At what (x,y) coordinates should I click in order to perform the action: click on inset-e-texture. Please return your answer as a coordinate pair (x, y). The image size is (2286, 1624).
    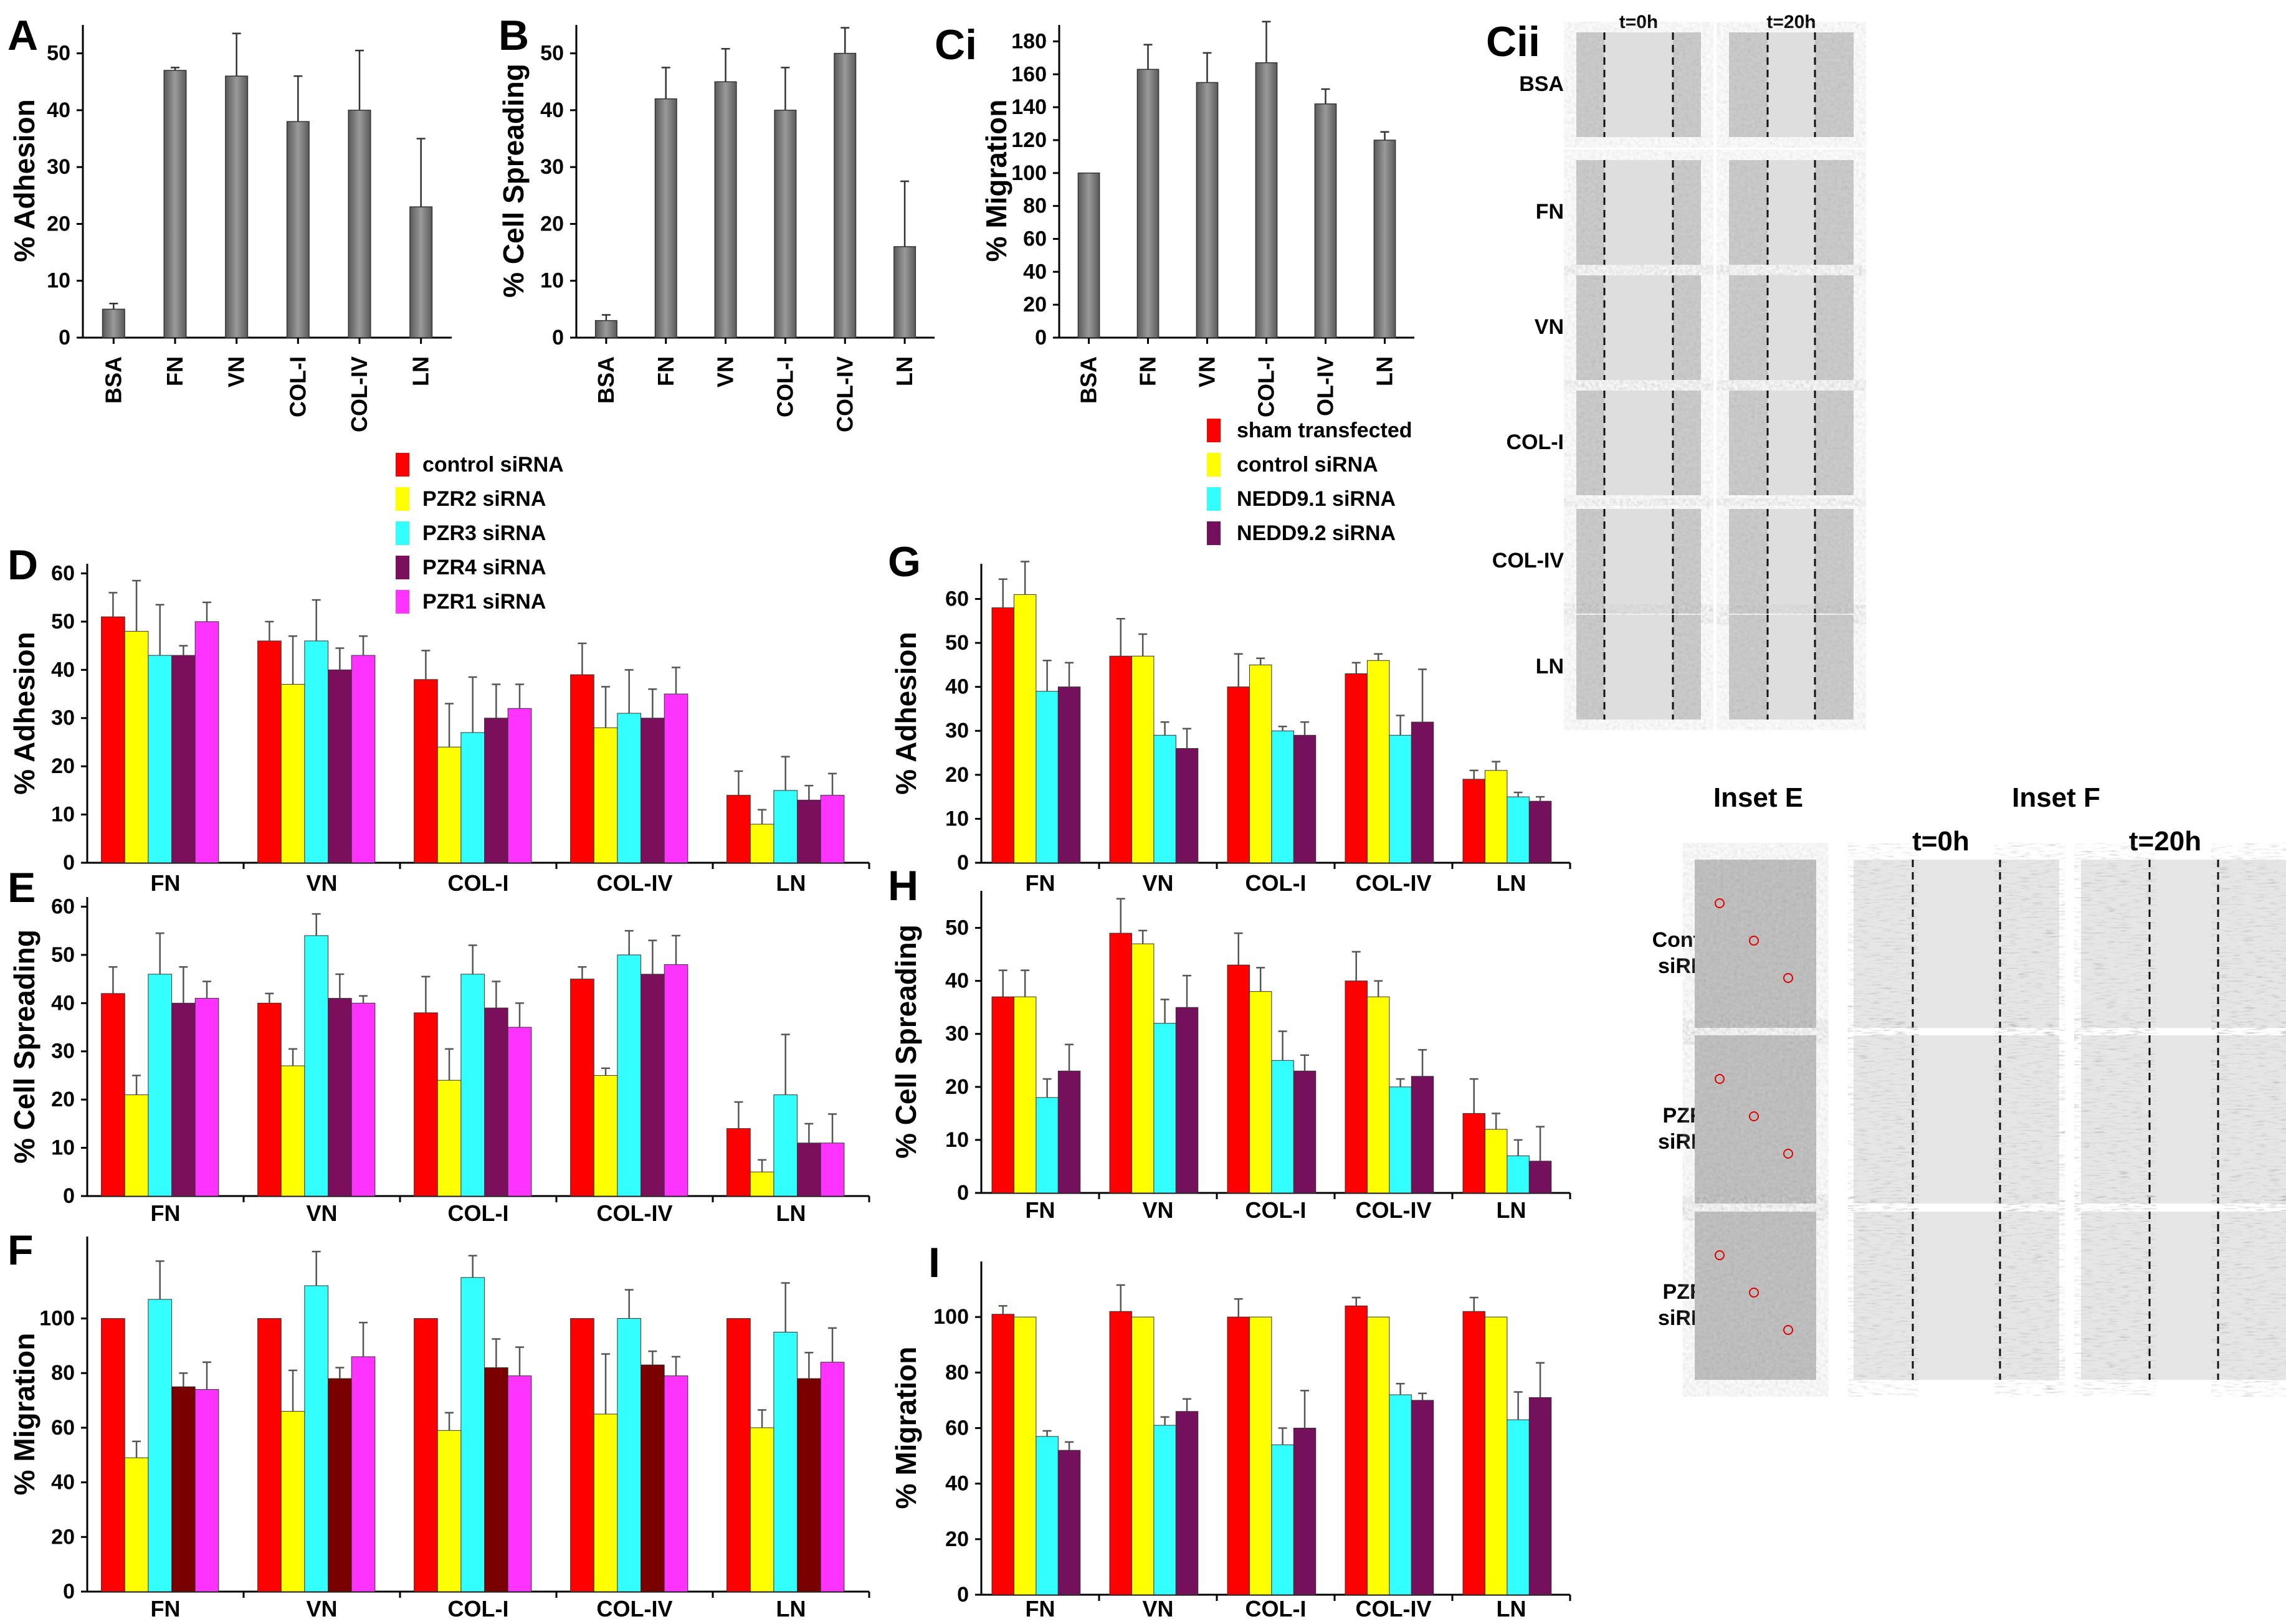
    Looking at the image, I should click on (1755, 1119).